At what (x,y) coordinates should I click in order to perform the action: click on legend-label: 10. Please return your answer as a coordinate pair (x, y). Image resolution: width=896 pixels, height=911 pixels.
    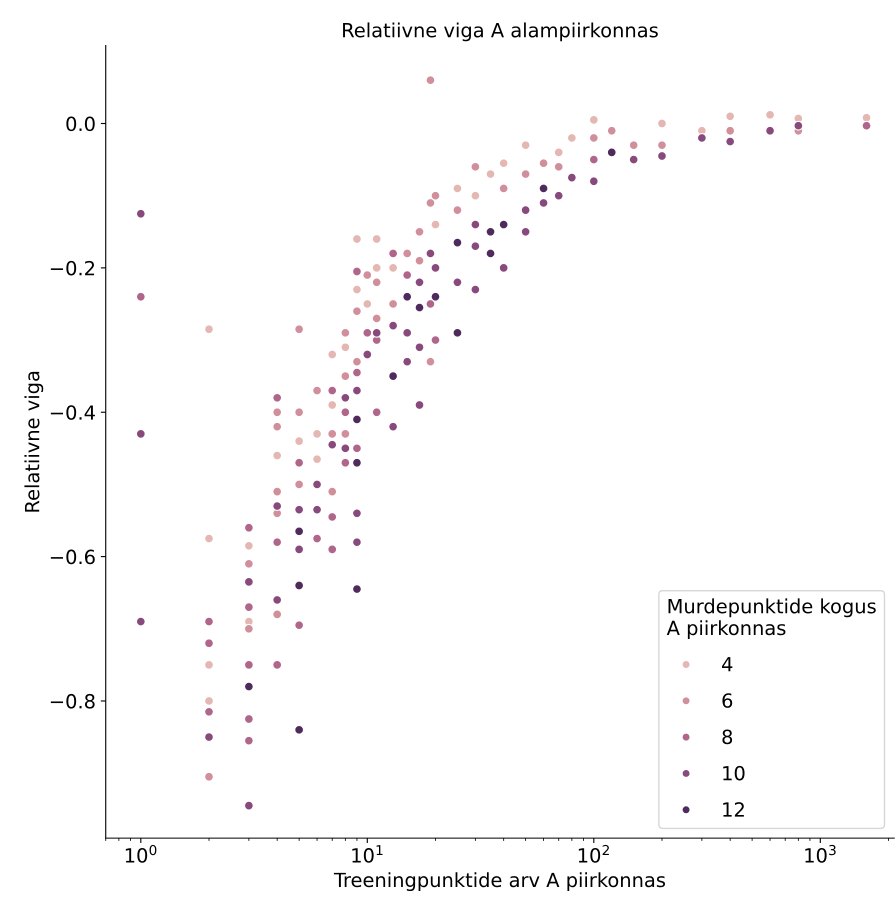
    Looking at the image, I should click on (734, 773).